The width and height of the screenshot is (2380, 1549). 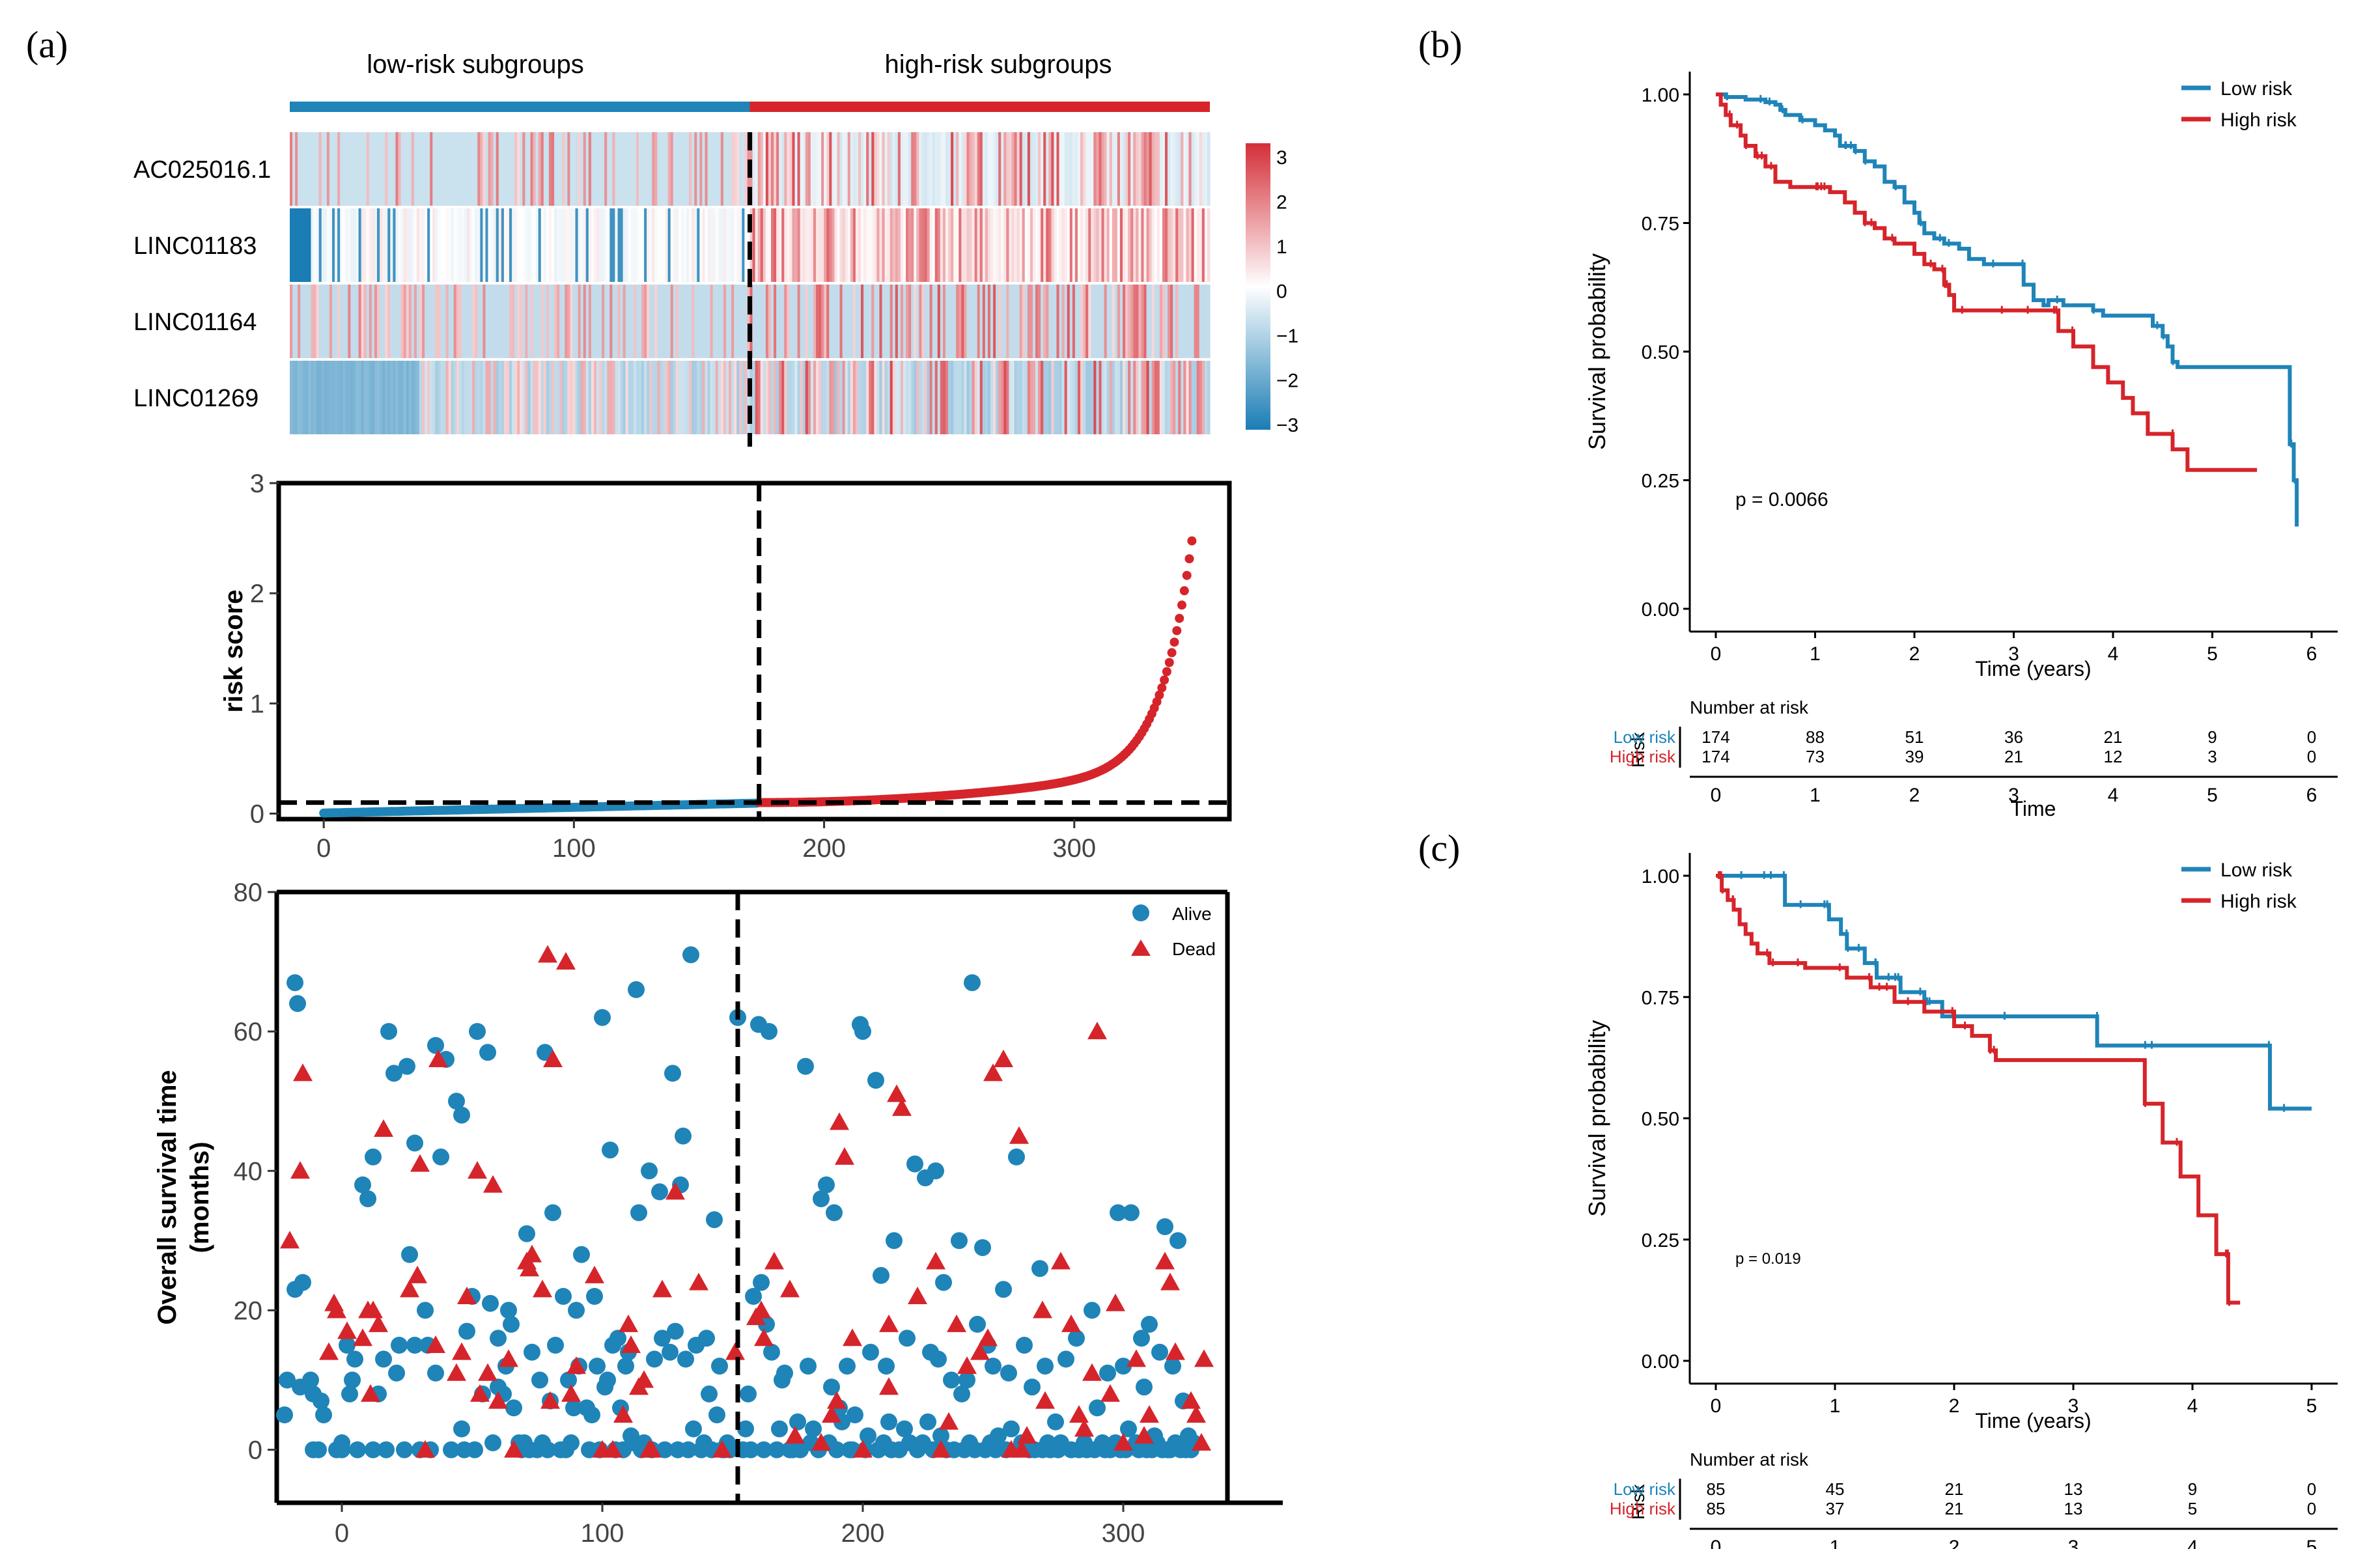 I want to click on risk-count: 85, so click(x=1717, y=1489).